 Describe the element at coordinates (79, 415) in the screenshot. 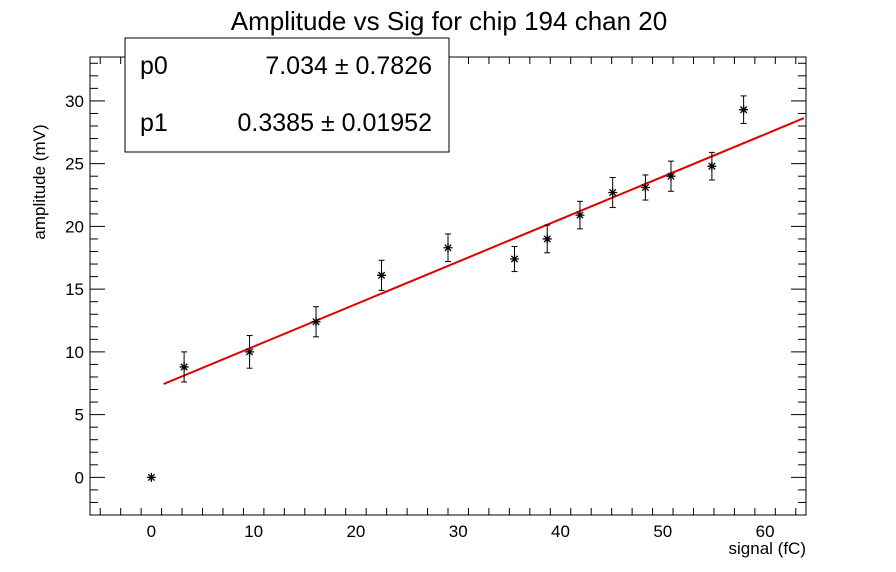

I see `y-tick-label: 5` at that location.